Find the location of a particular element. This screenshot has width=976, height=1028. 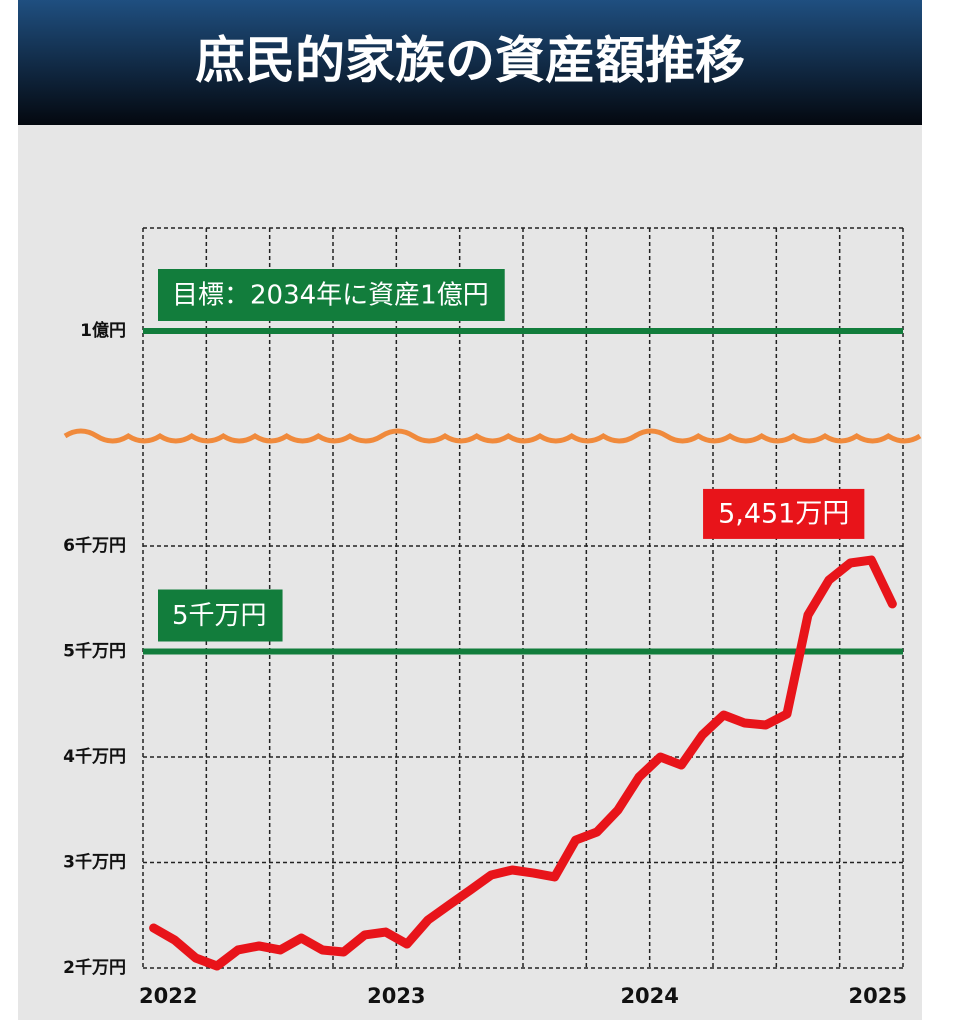

y-tick-label: 6千万円 is located at coordinates (94, 546).